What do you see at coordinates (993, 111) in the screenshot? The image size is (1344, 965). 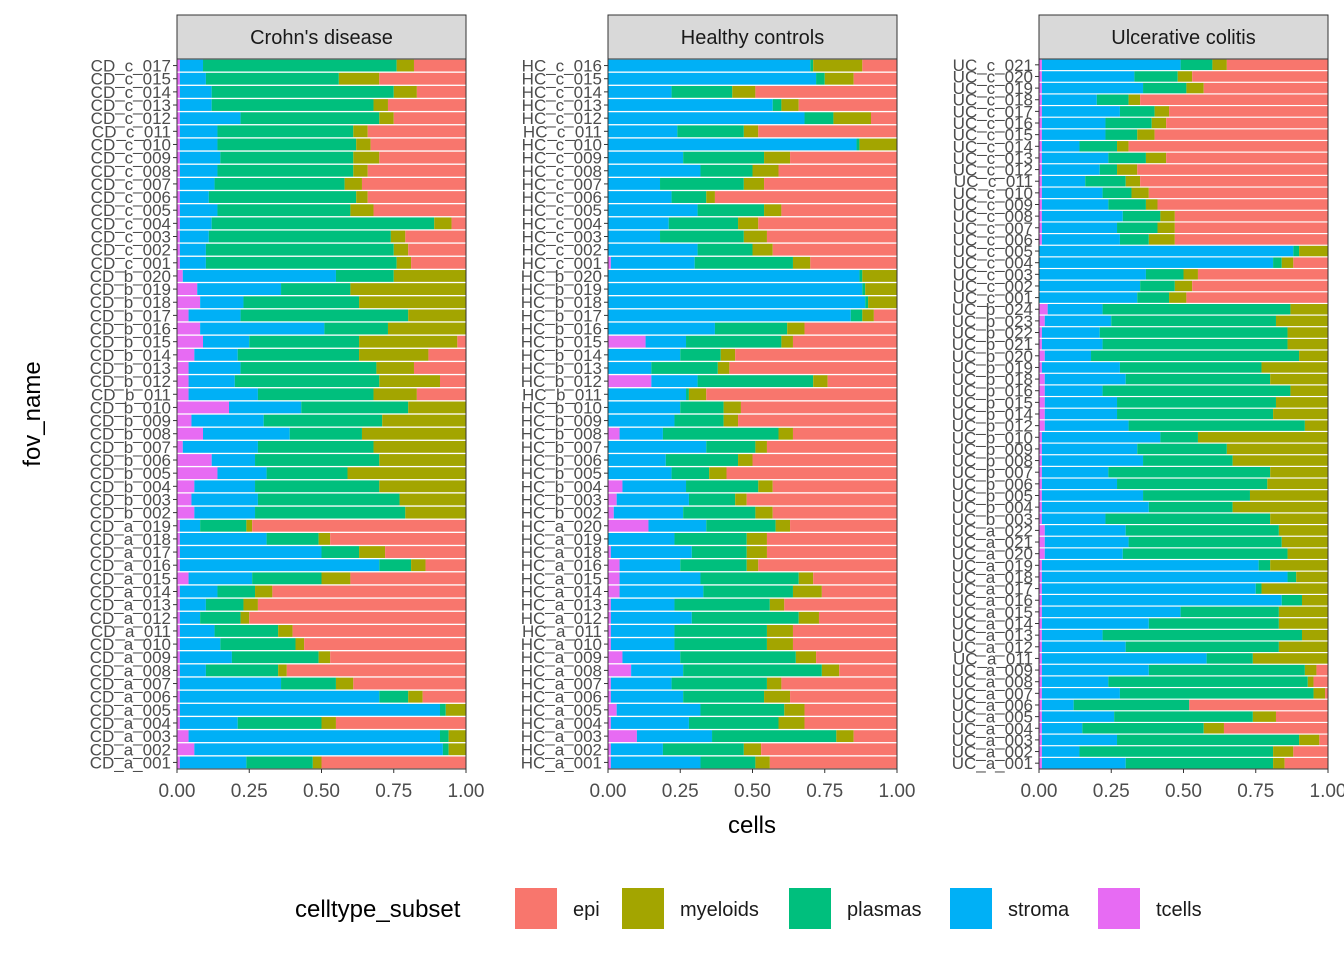 I see `y-tick-label: UC_c_017` at bounding box center [993, 111].